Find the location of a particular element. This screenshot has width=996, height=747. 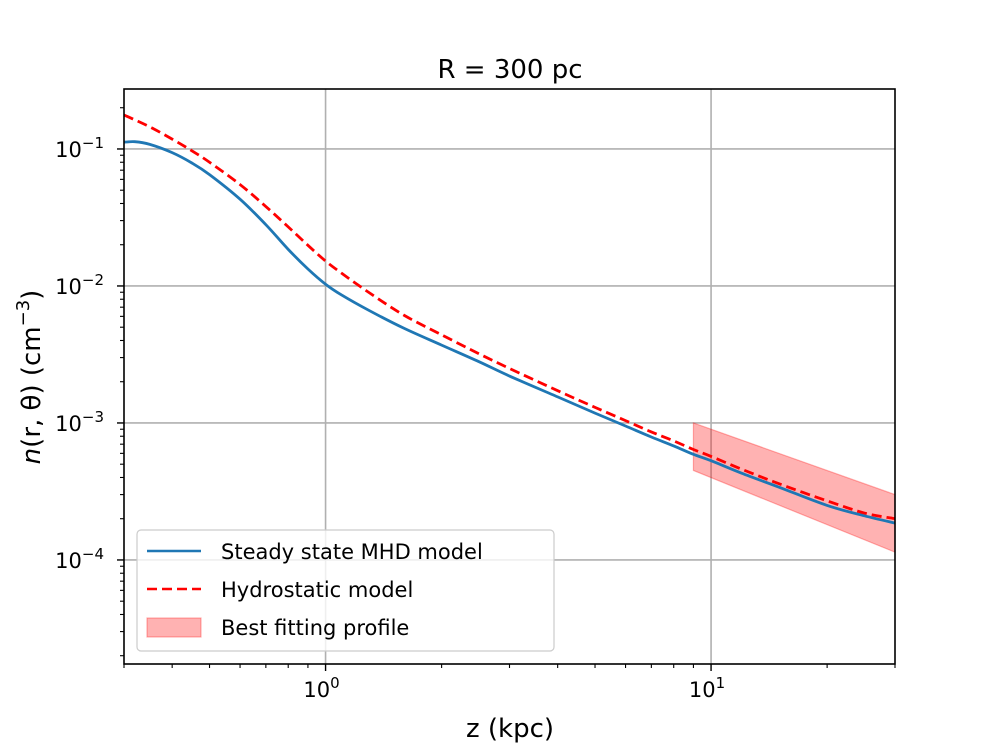

x-tick-label: 10¹ is located at coordinates (707, 688).